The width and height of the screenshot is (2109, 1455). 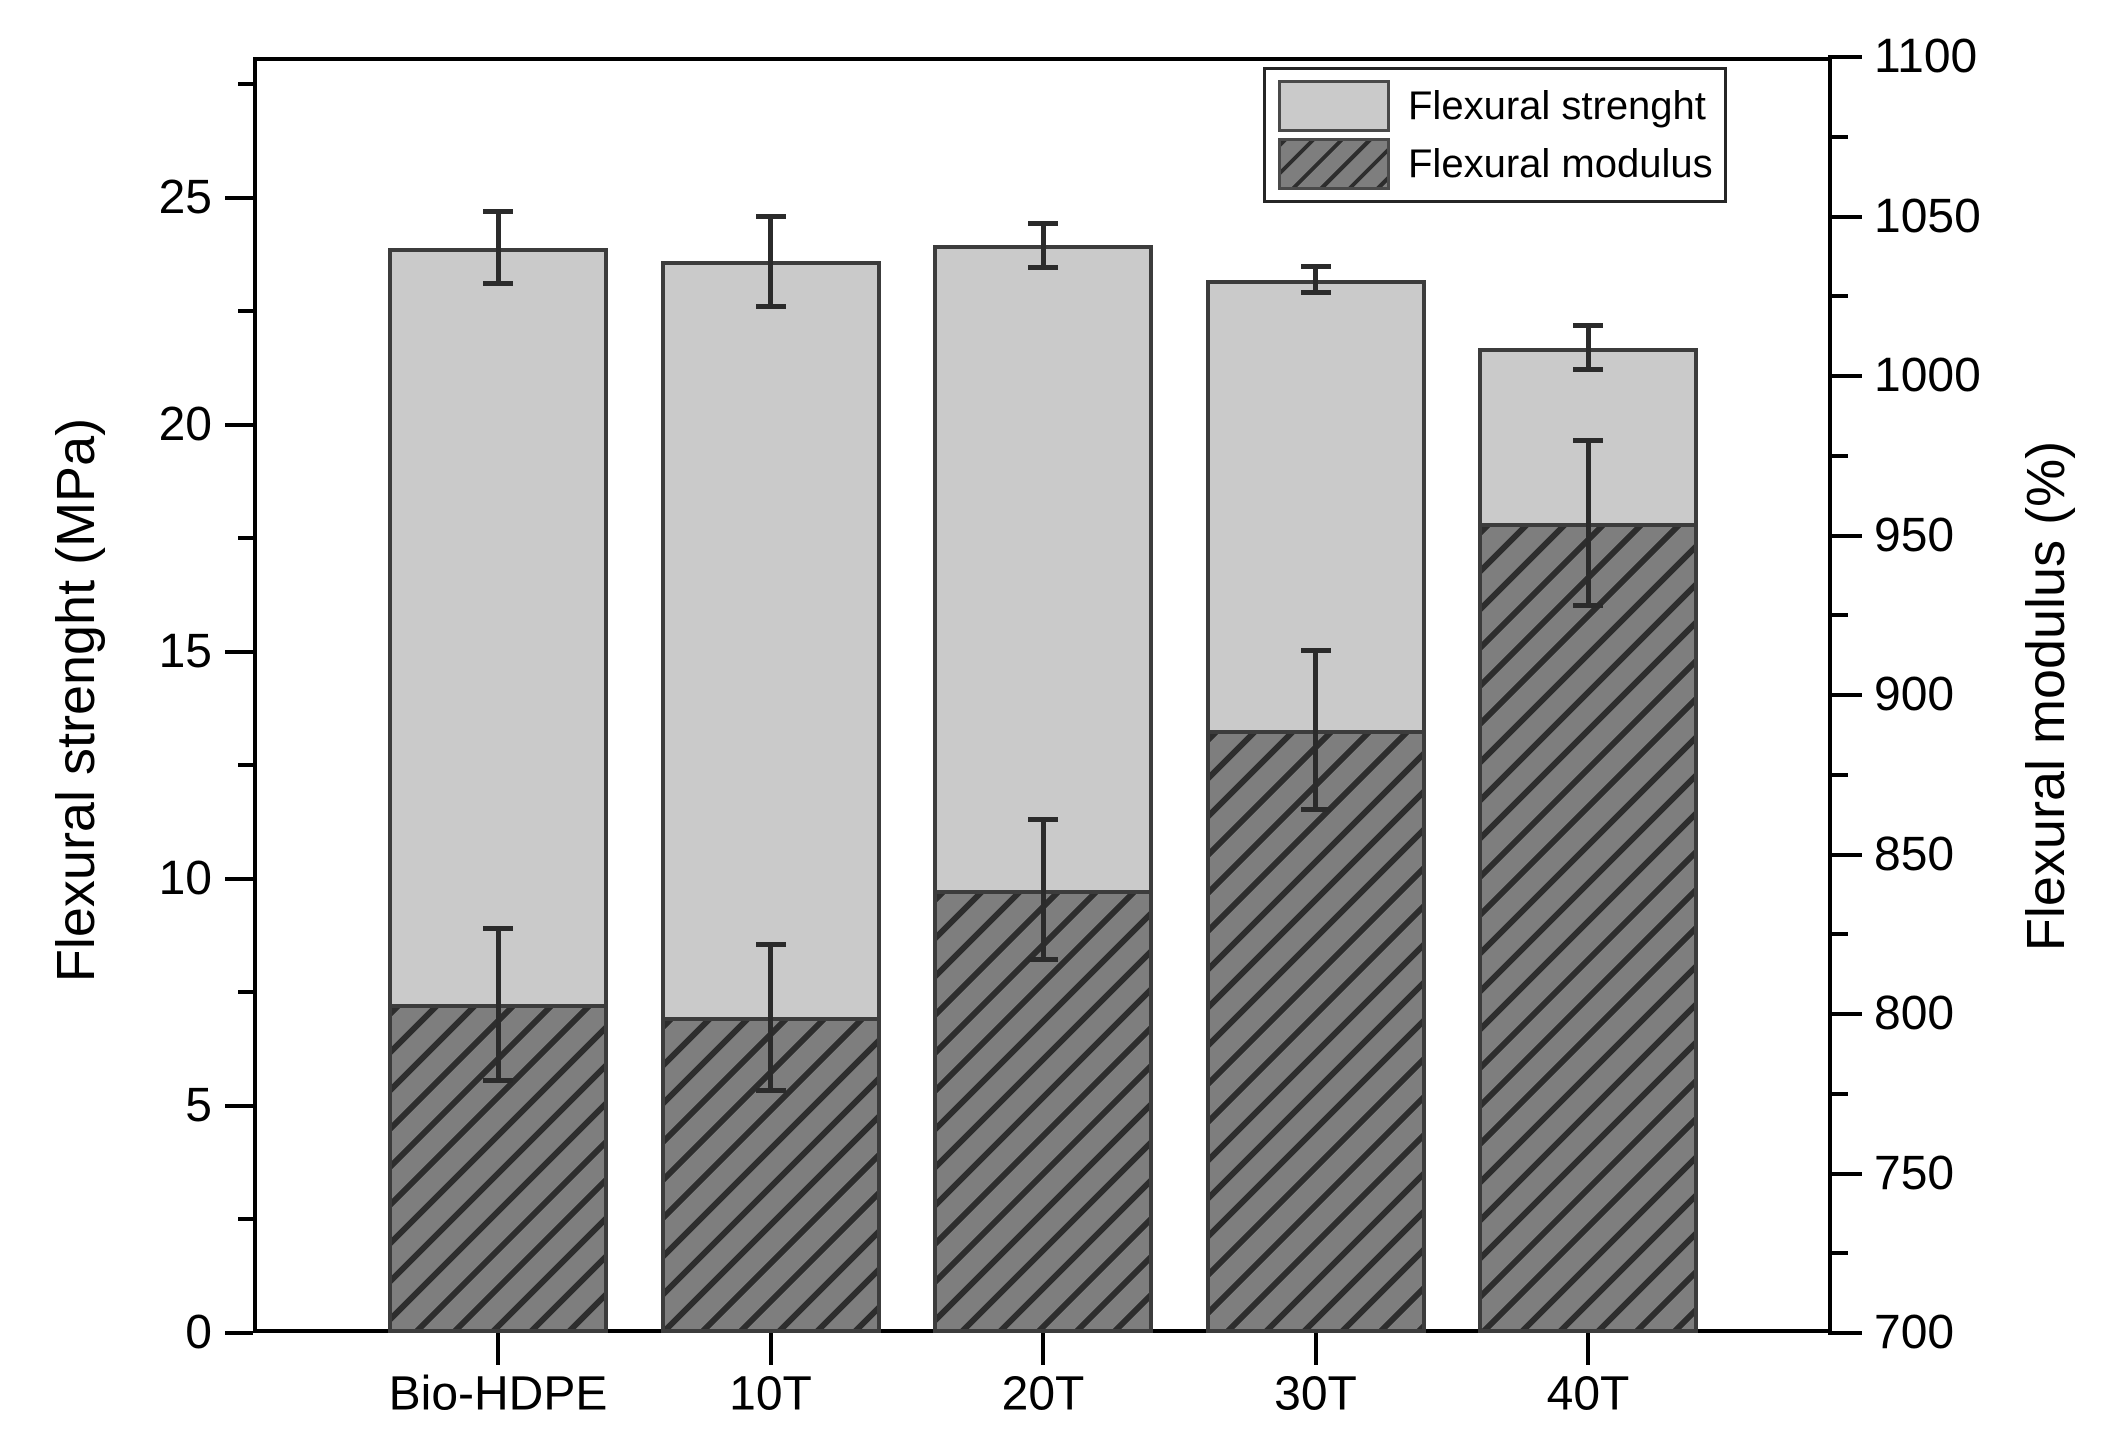 What do you see at coordinates (1043, 959) in the screenshot?
I see `flexural-modulus-error-bar-20t-bottom-cap` at bounding box center [1043, 959].